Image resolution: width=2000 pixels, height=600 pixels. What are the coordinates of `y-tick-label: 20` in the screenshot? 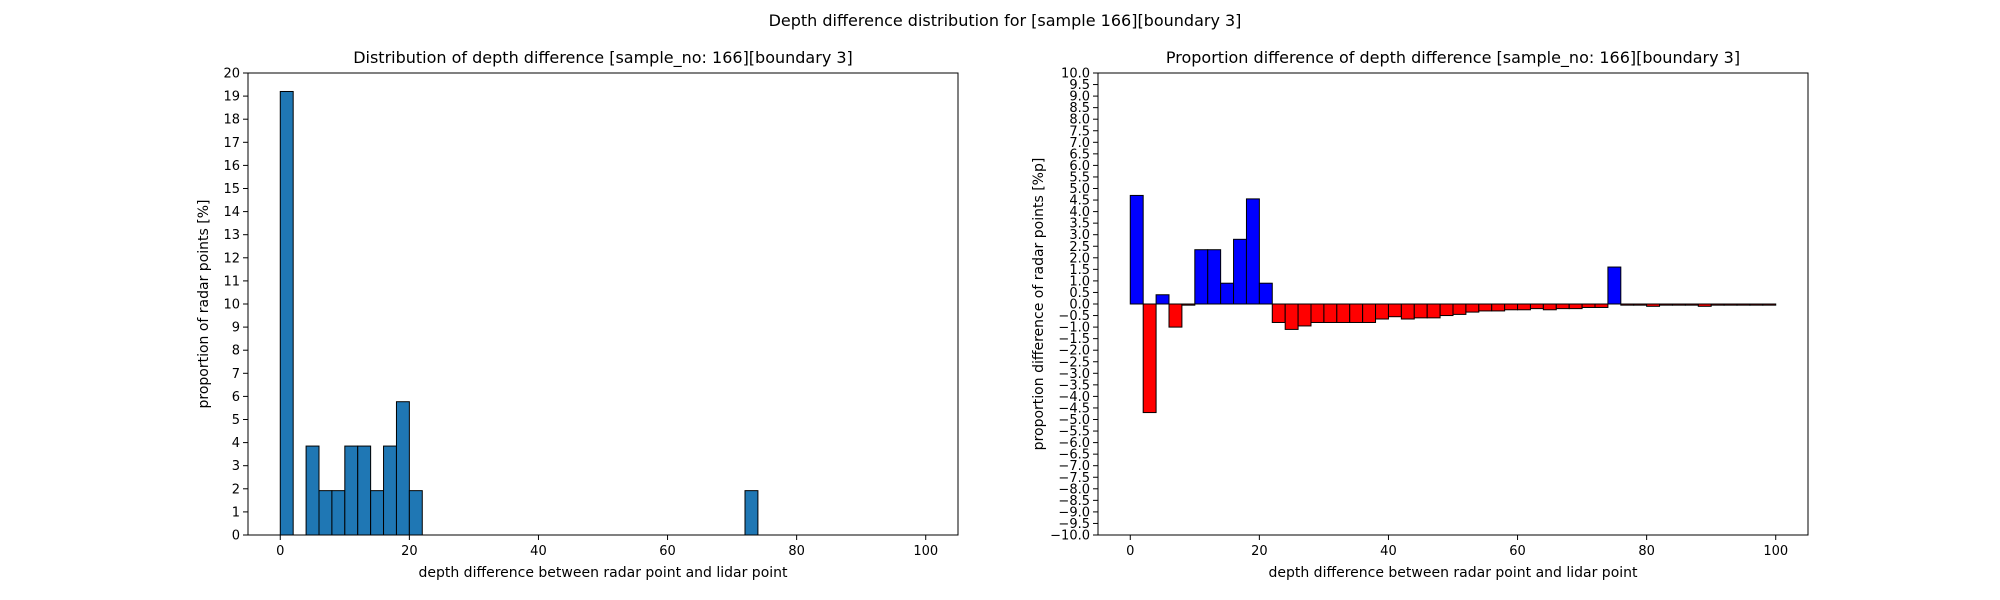 It's located at (231, 74).